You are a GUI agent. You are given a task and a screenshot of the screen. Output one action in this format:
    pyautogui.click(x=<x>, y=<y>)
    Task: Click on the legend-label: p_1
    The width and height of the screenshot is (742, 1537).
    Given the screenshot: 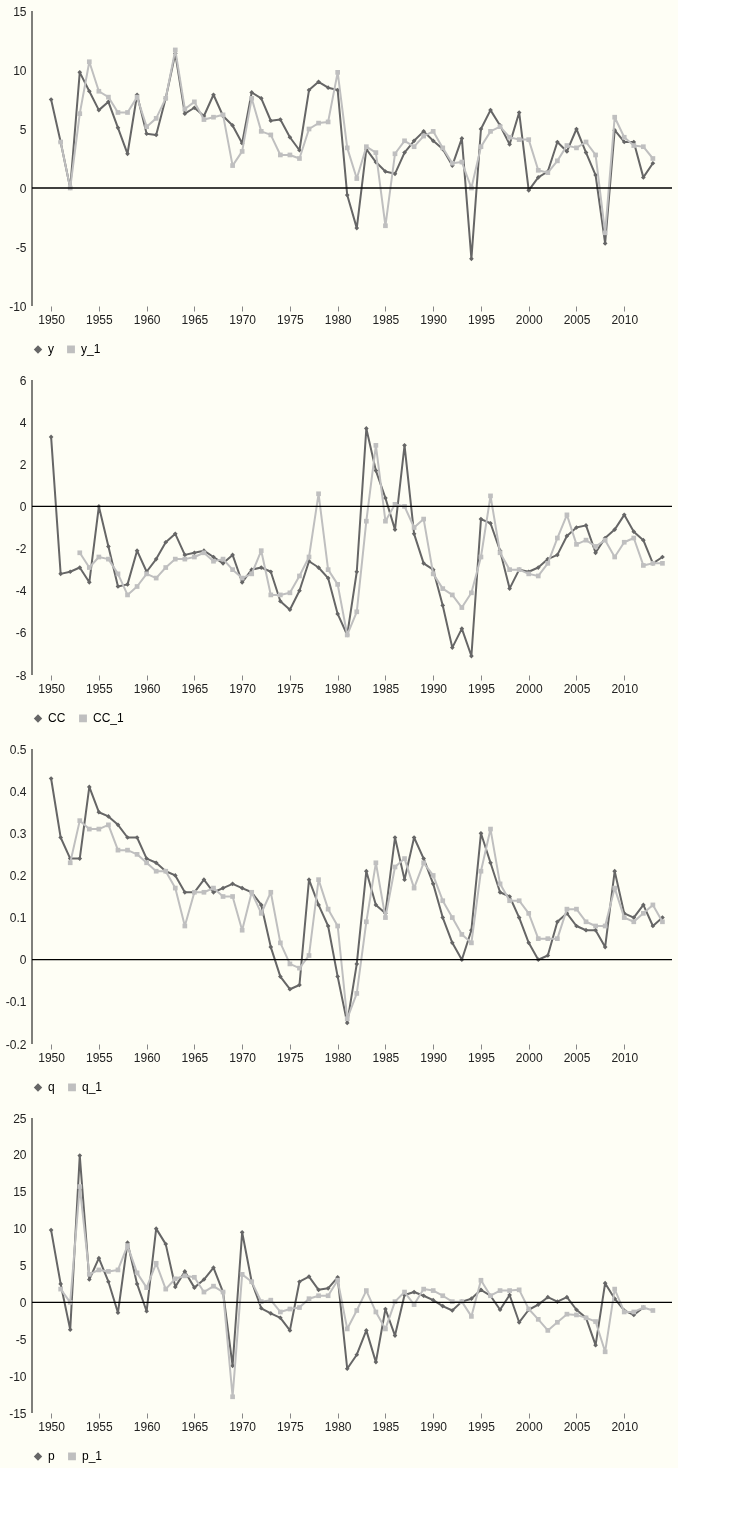 What is the action you would take?
    pyautogui.click(x=92, y=1456)
    